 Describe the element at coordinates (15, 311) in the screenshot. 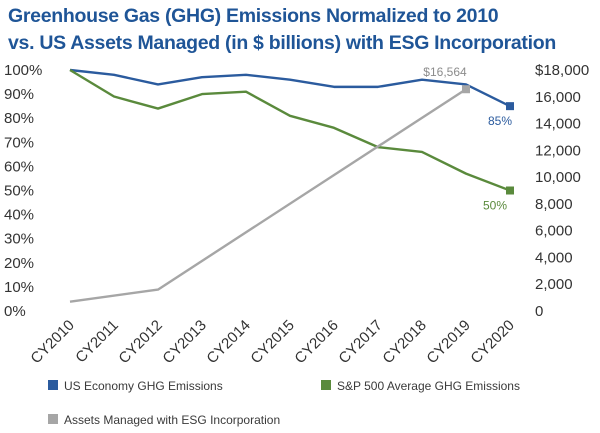

I see `y-left-tick-label: 0%` at that location.